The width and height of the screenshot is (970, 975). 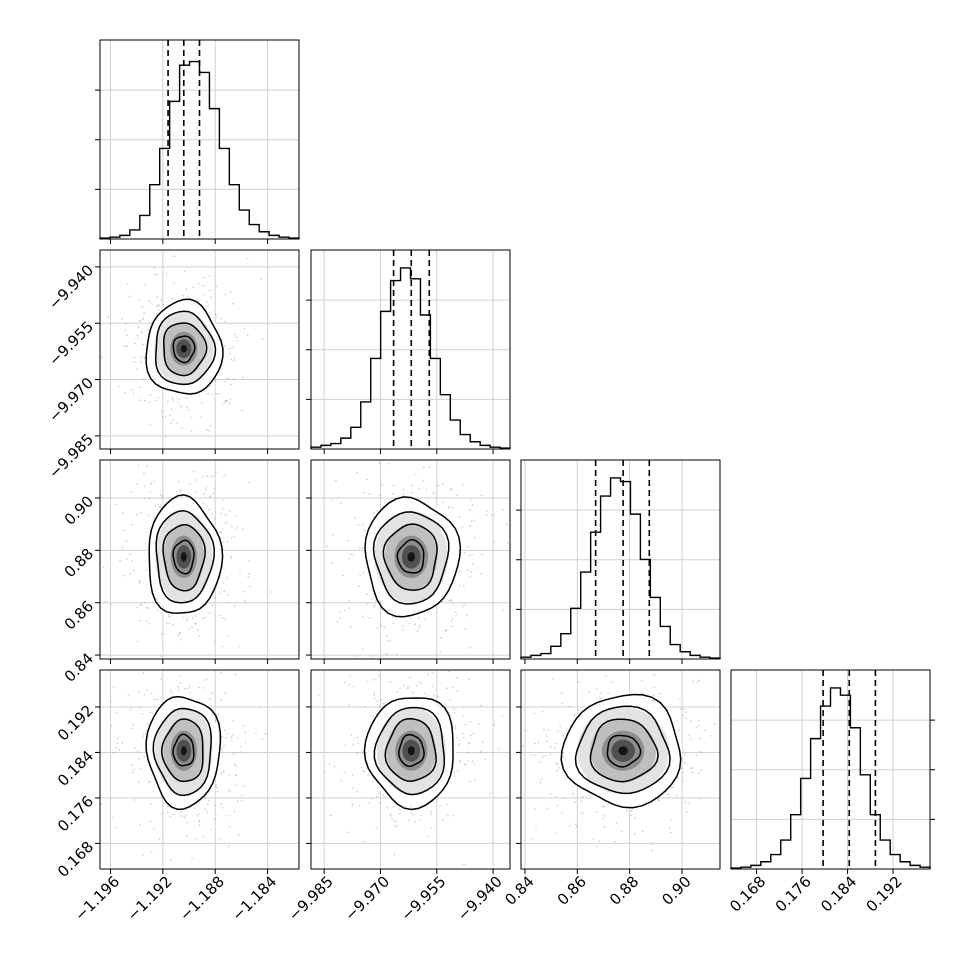 I want to click on y-tick-label: −9.985, so click(x=71, y=456).